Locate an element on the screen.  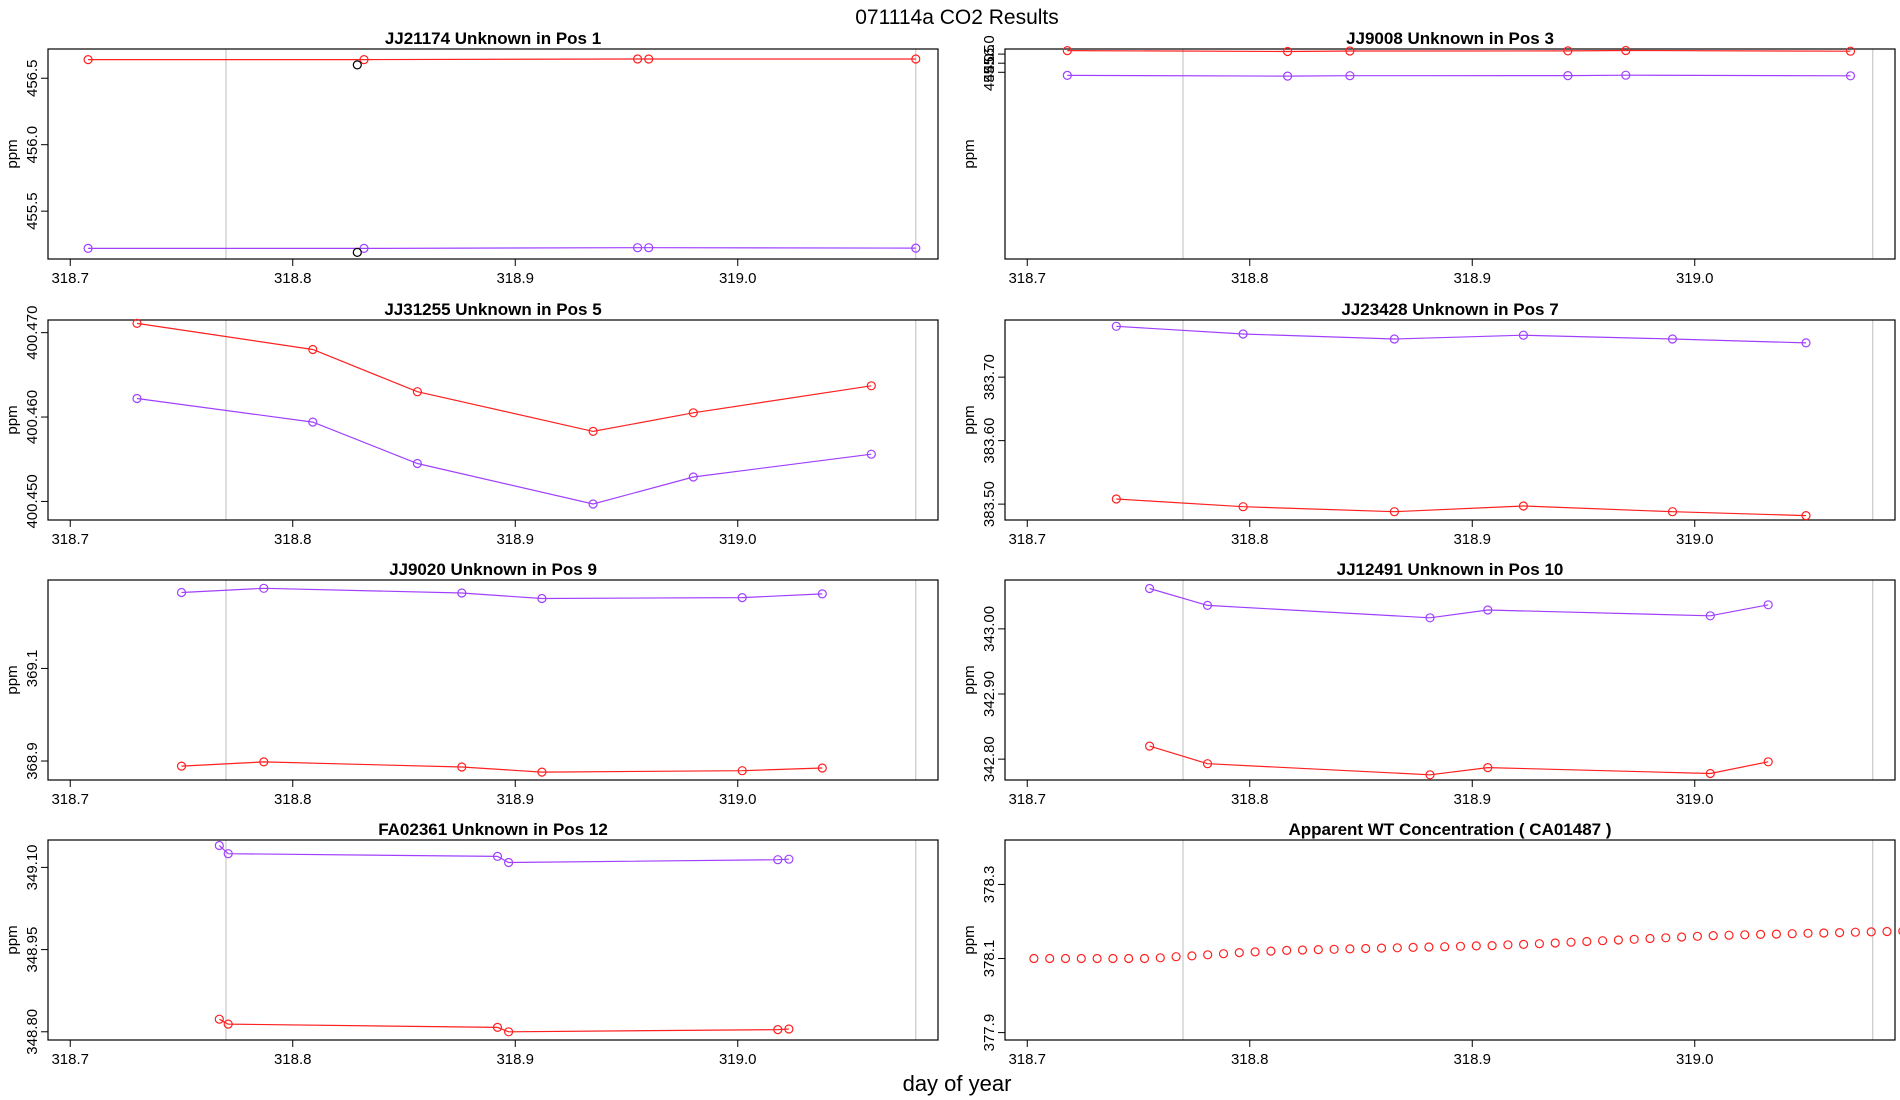
panel-8-series-red is located at coordinates (1464, 945).